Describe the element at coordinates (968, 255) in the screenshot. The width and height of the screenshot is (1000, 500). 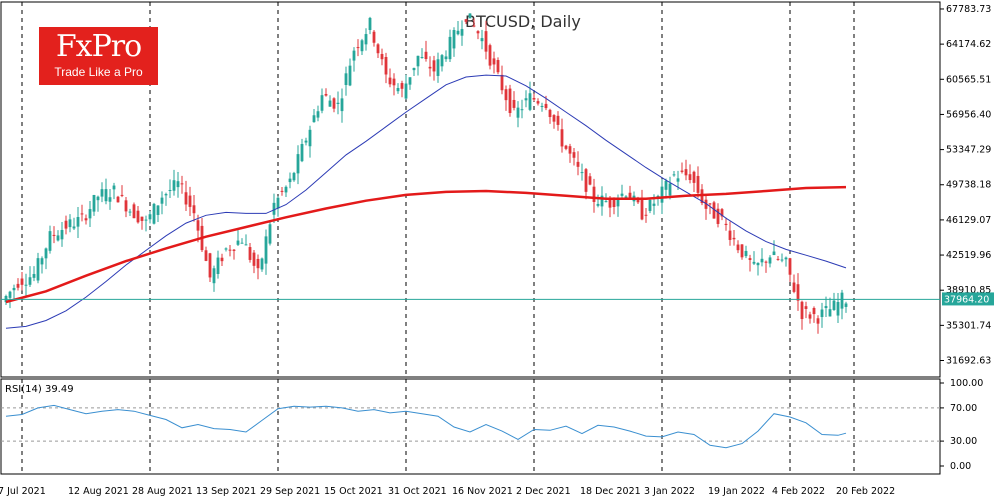
I see `y-tick-label: 42519.96` at that location.